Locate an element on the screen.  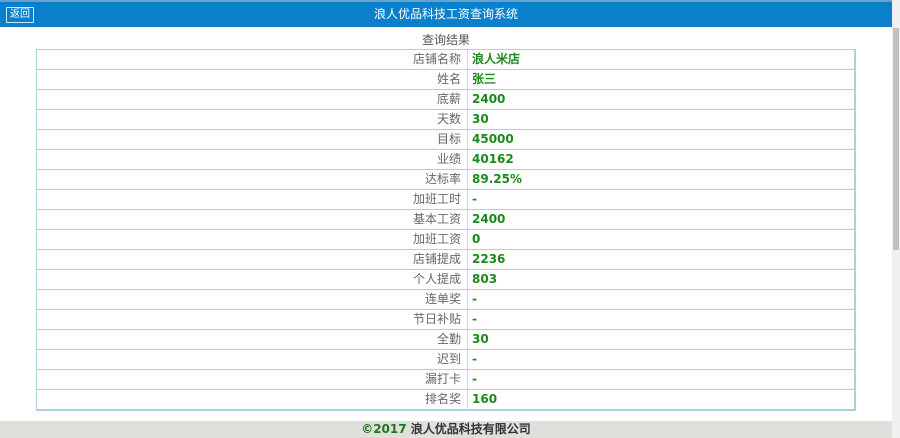
table-row: 加班工资 0 is located at coordinates (445, 240).